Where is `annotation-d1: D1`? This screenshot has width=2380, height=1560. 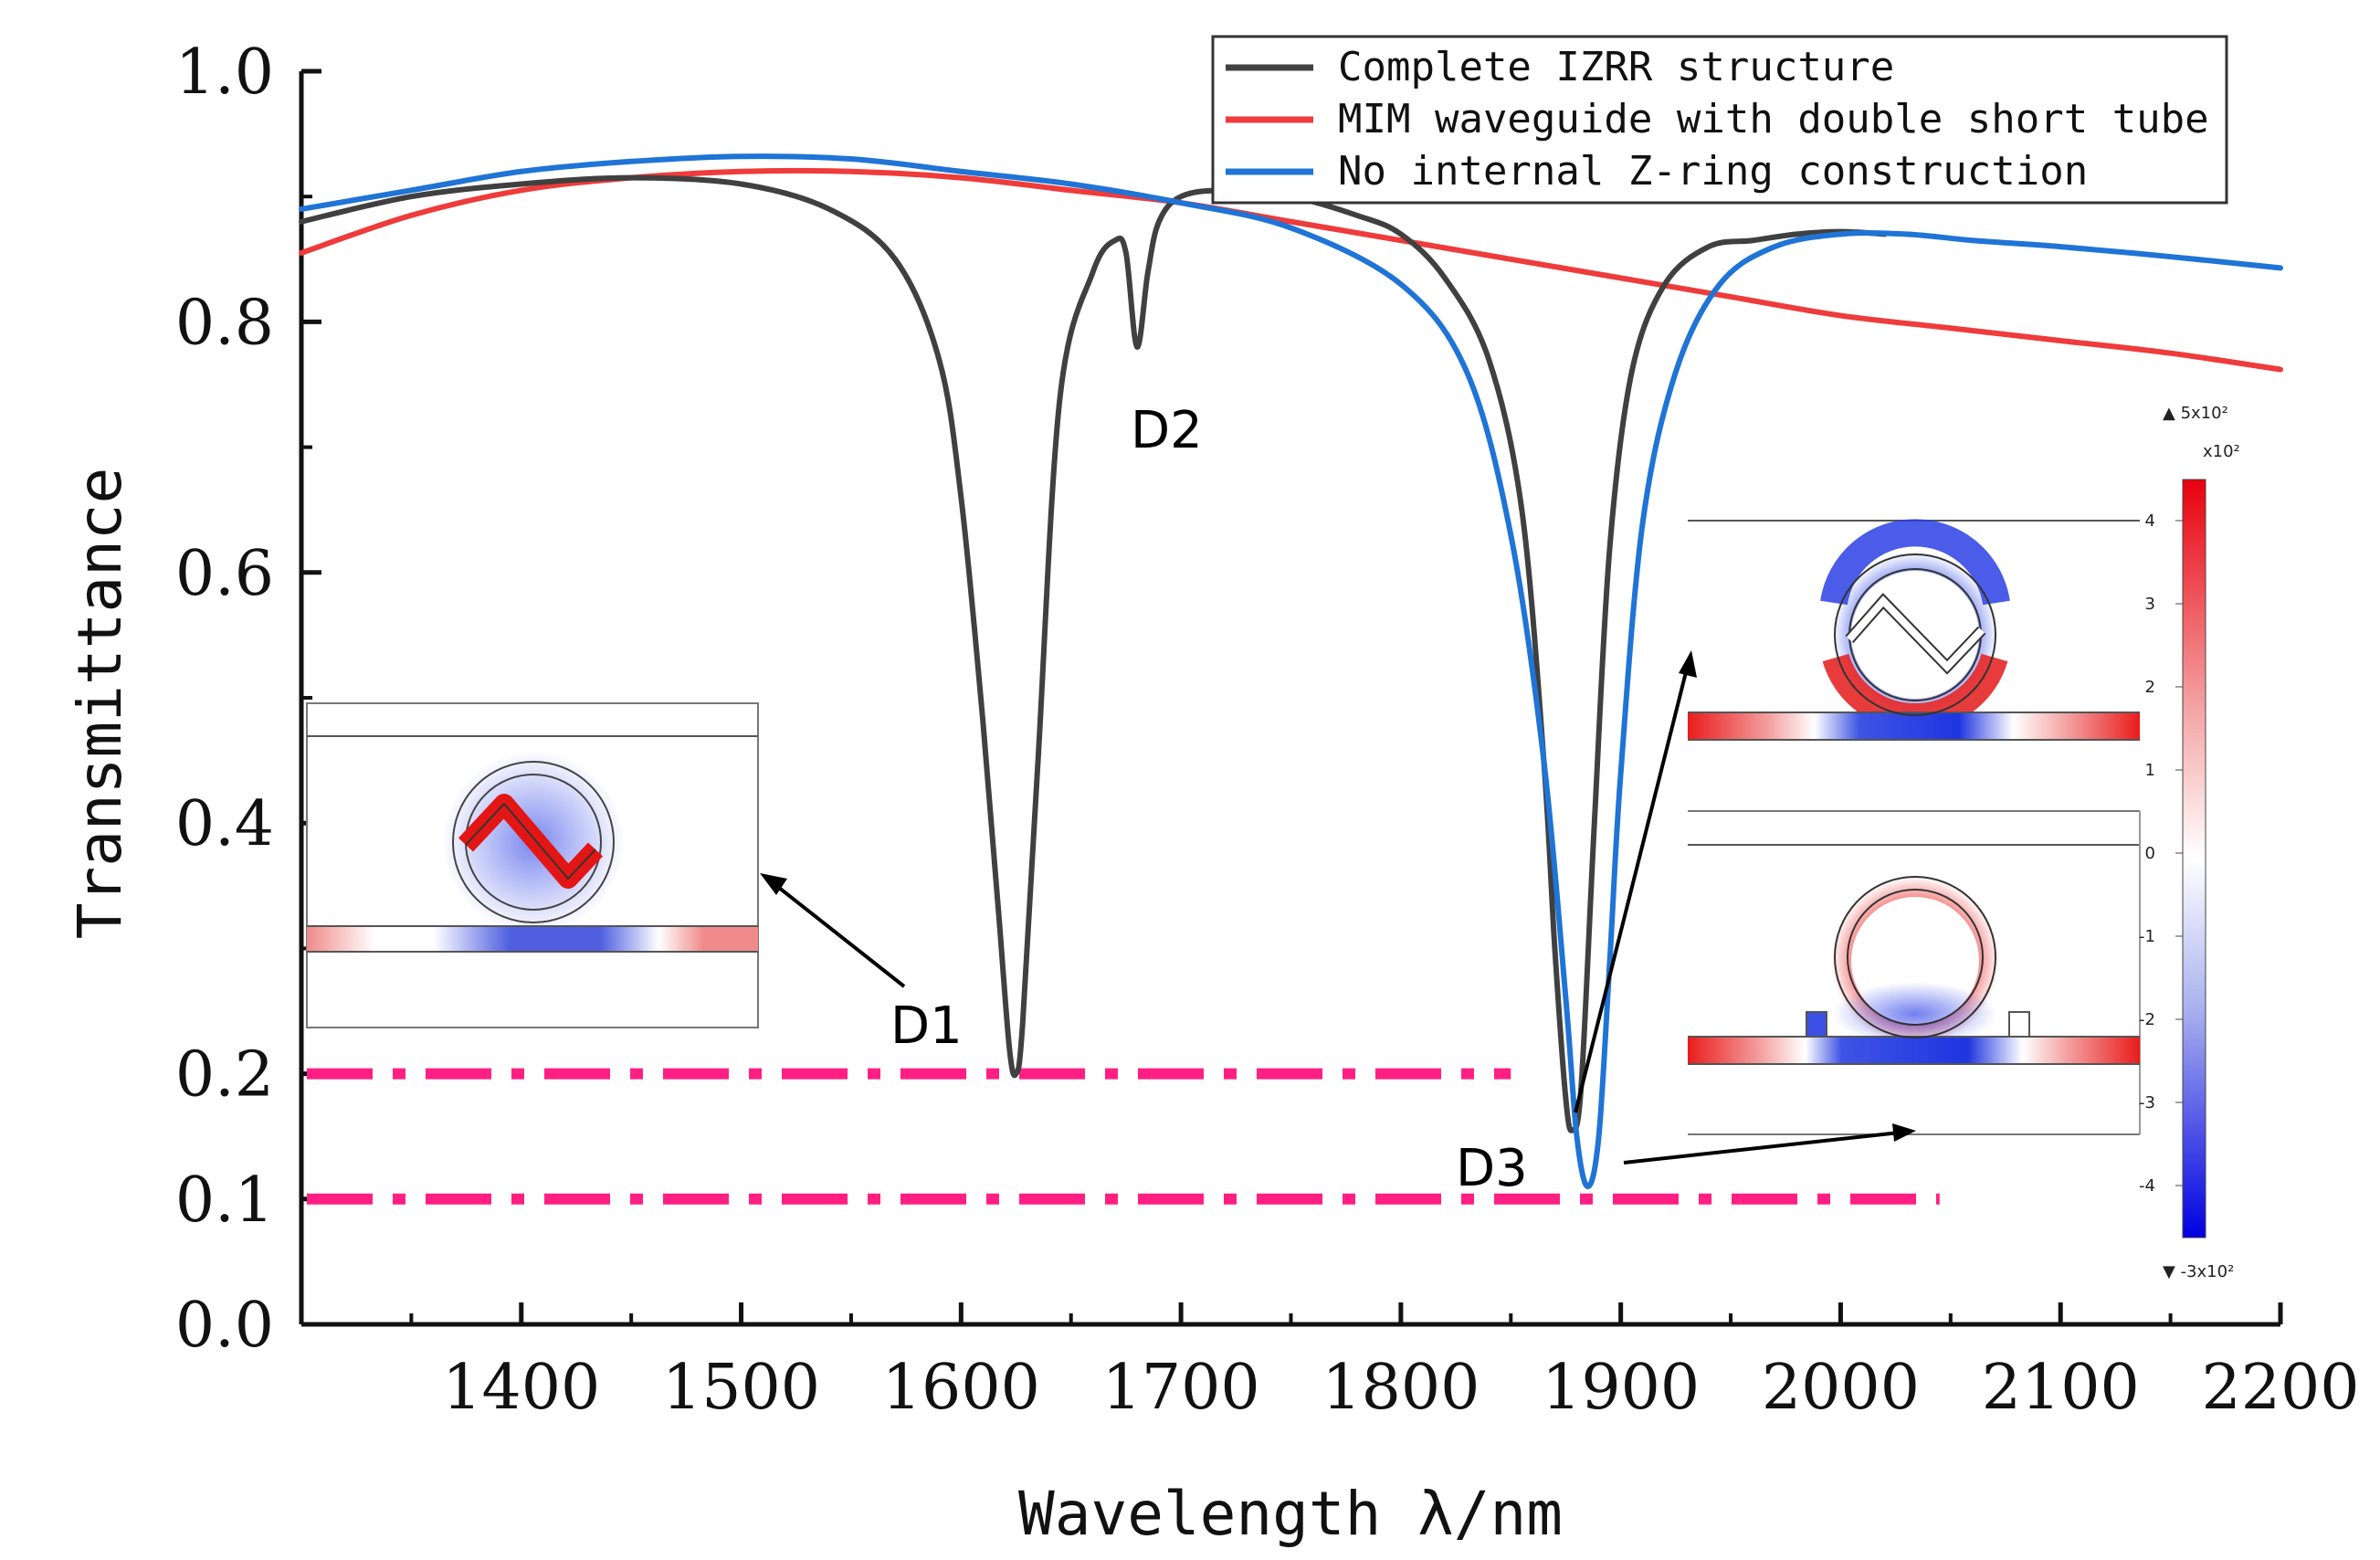
annotation-d1: D1 is located at coordinates (926, 1026).